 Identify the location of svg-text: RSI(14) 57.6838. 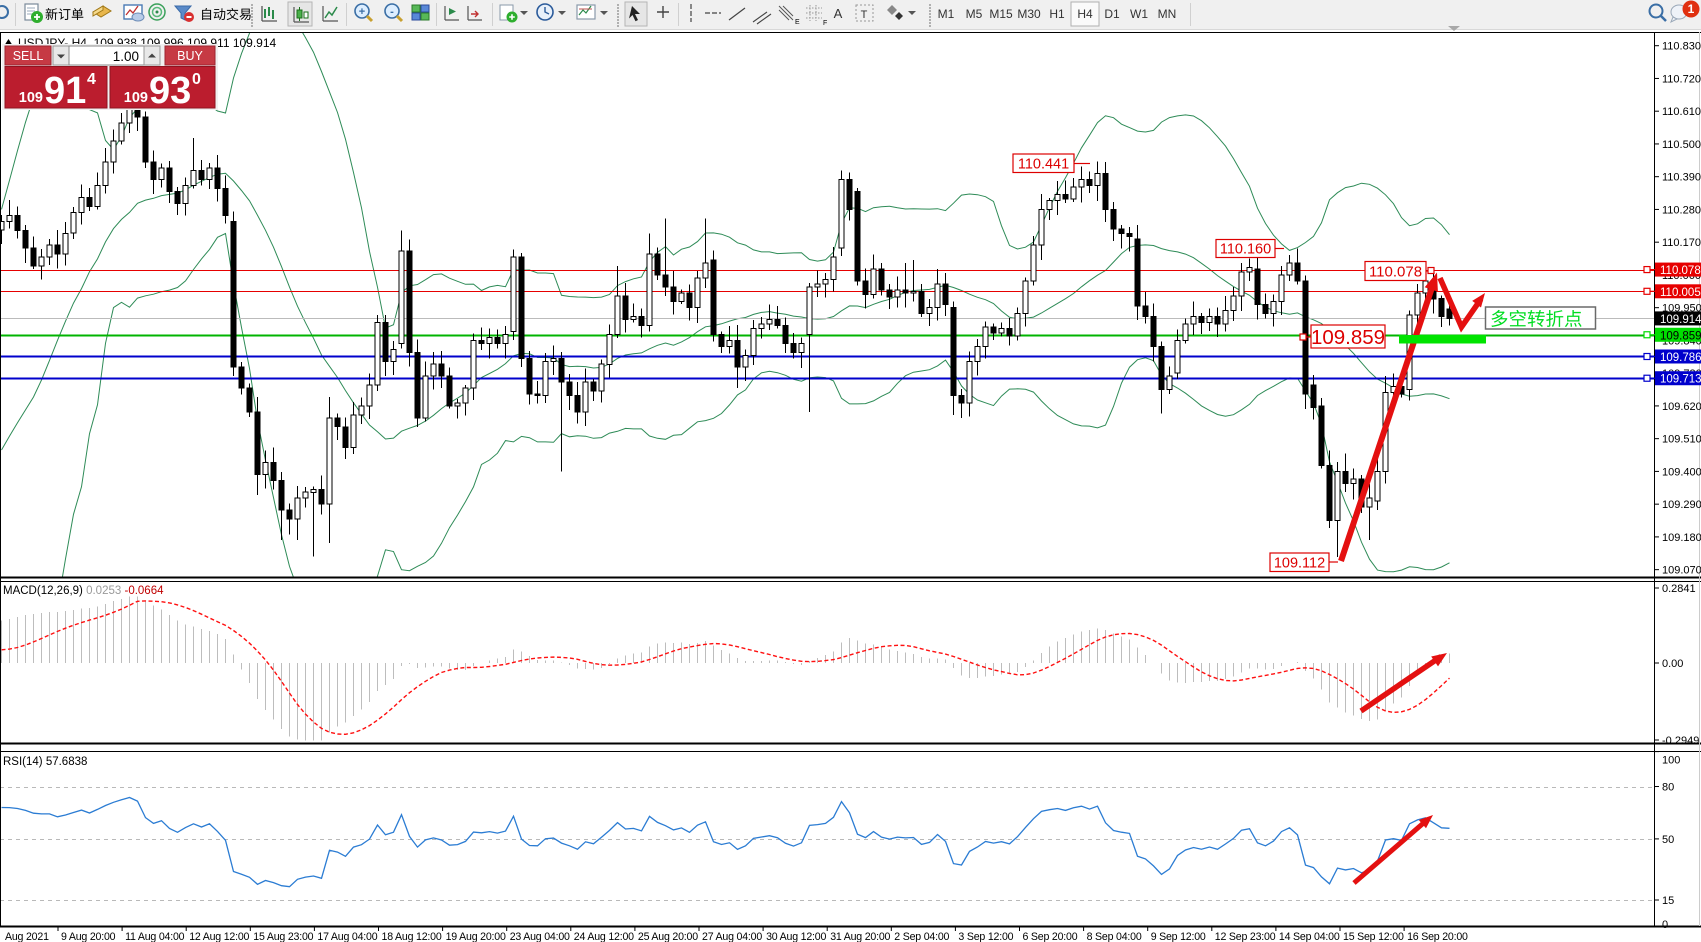
(45, 762).